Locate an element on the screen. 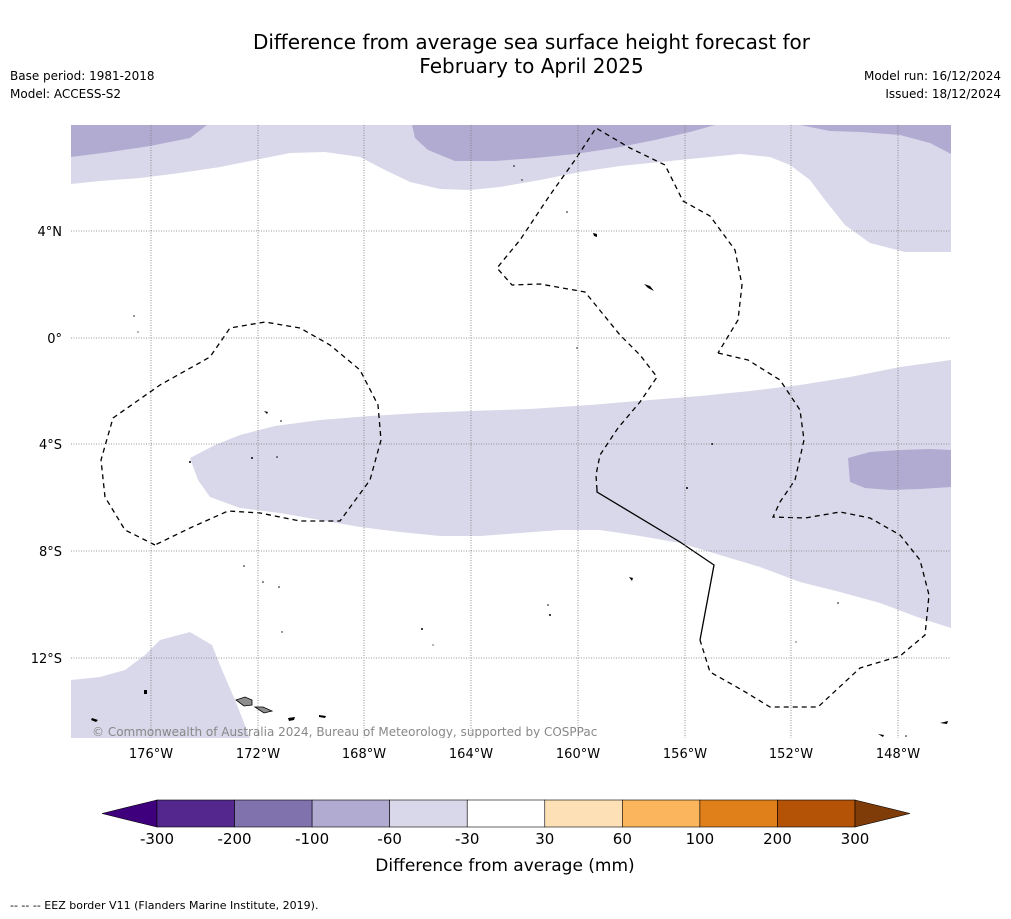 The image size is (1011, 919). anomaly-region-south-pale is located at coordinates (160, 685).